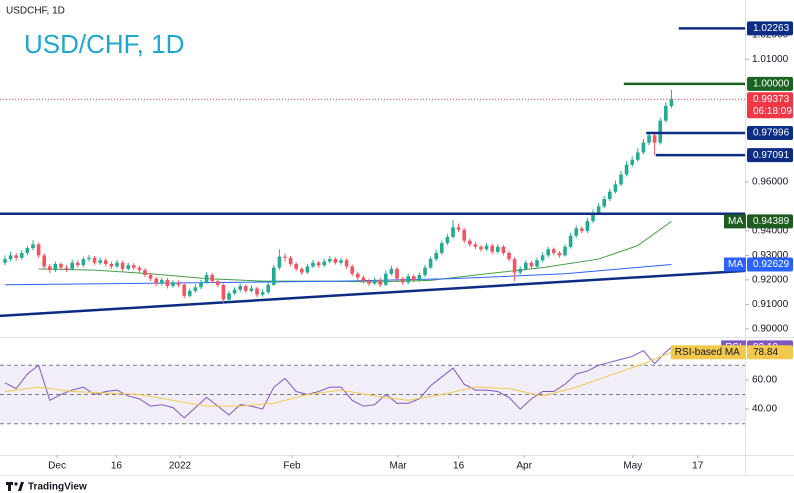 The width and height of the screenshot is (794, 493). I want to click on x-tick-label: 16, so click(117, 466).